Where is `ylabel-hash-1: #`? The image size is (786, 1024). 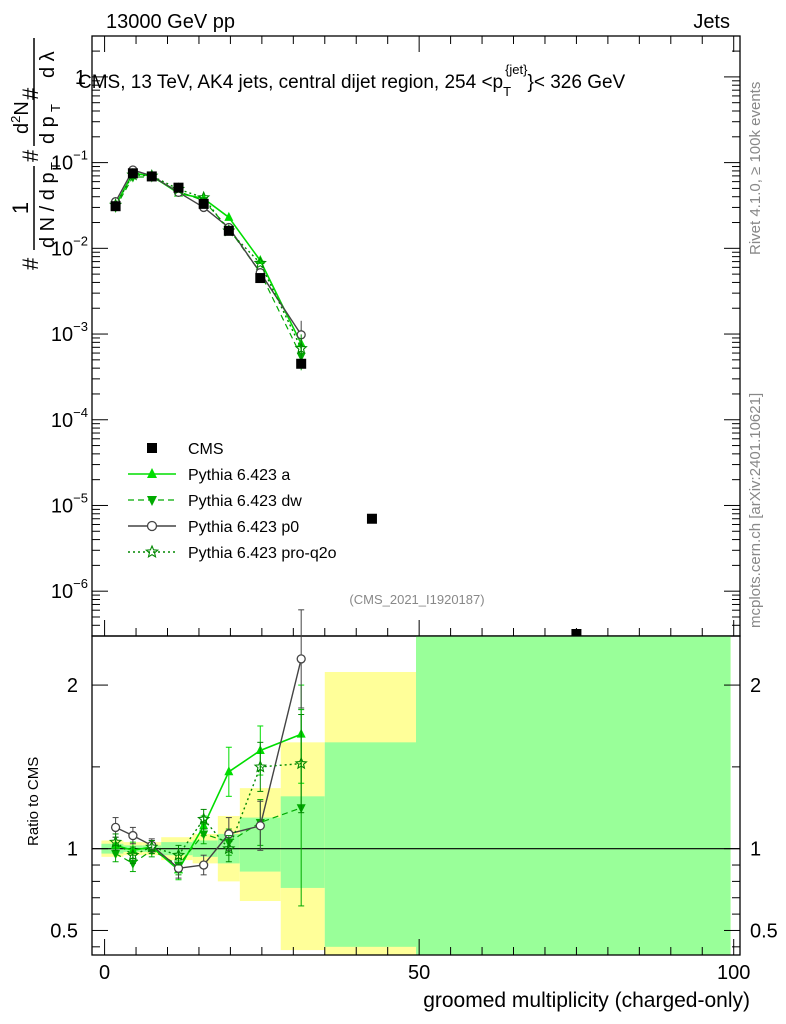 ylabel-hash-1: # is located at coordinates (30, 263).